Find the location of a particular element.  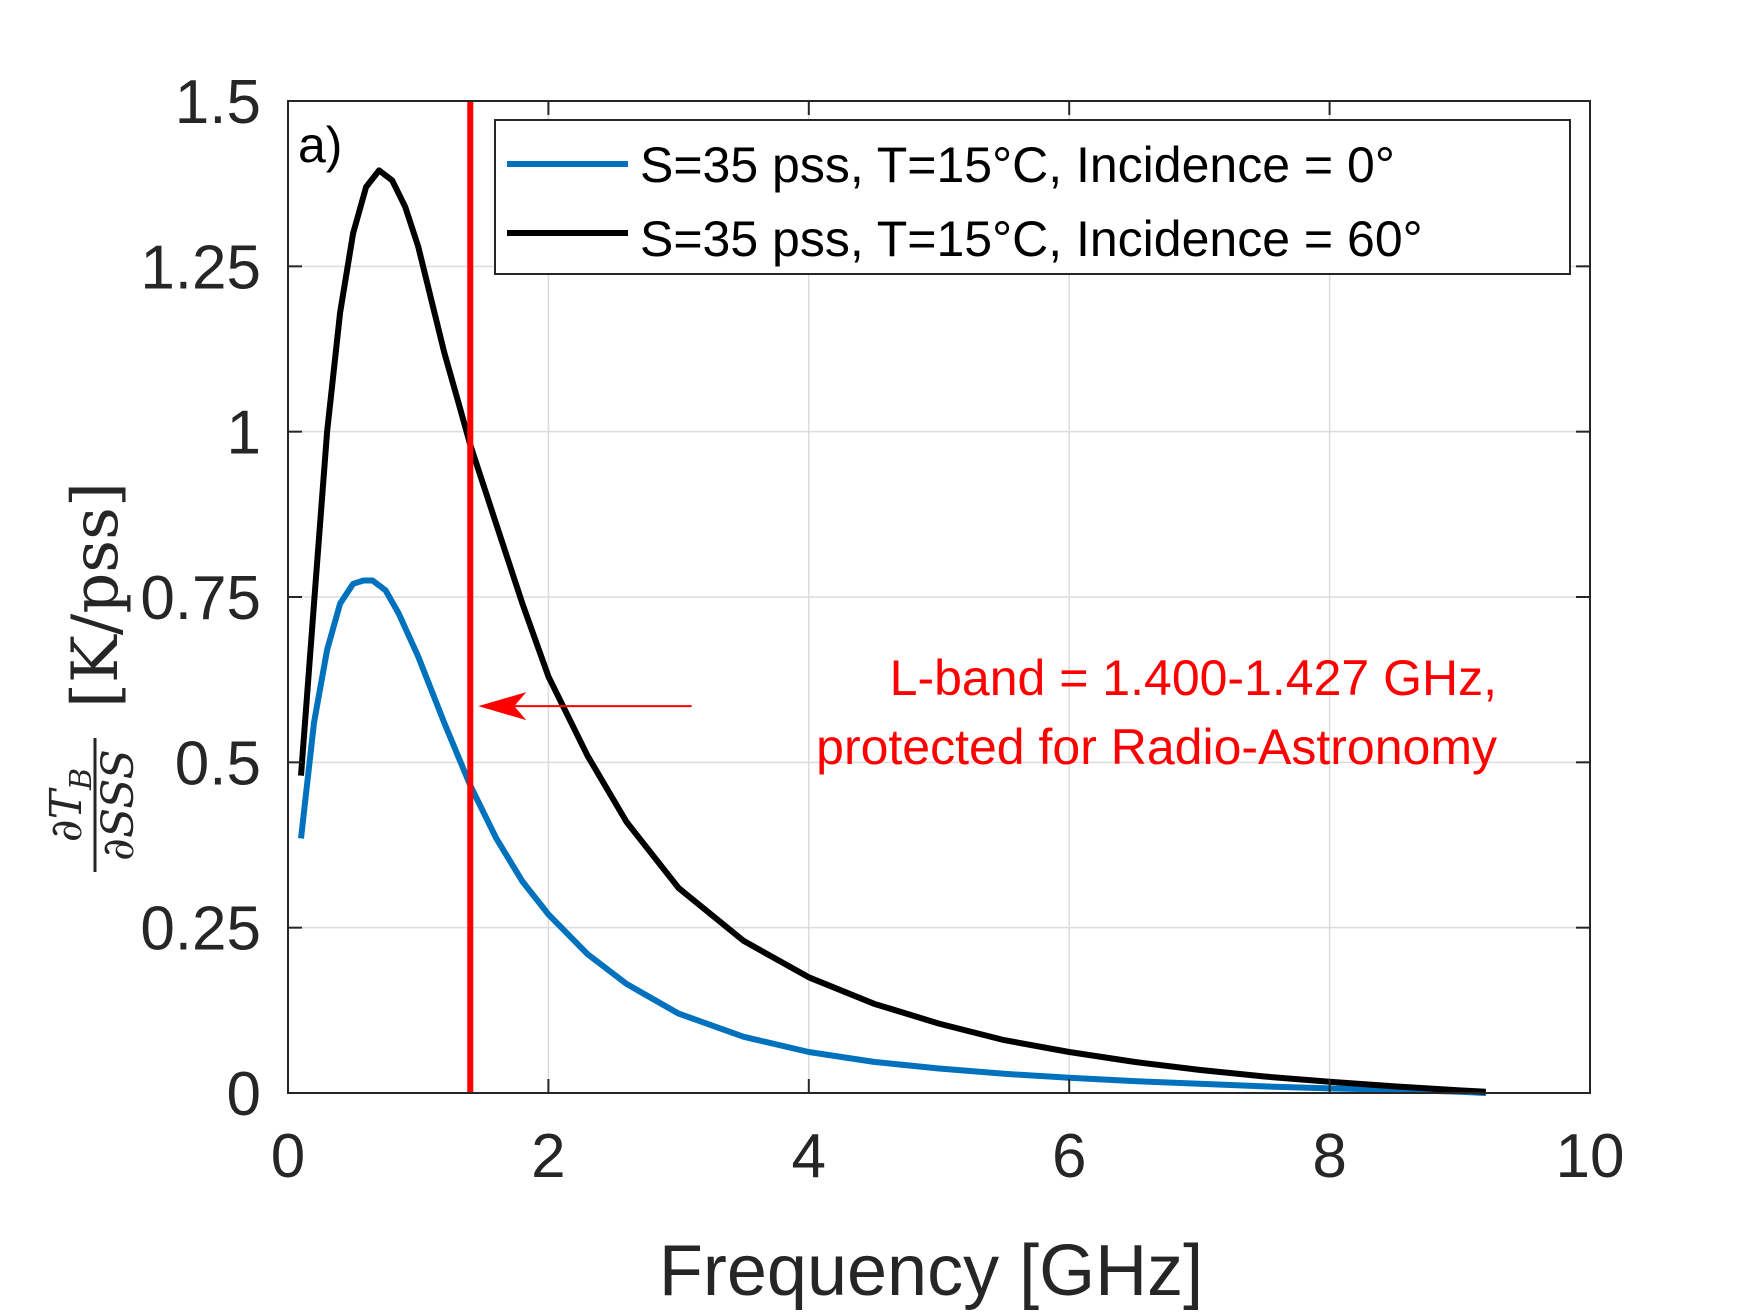

y-axis-title-units: [K/pss] is located at coordinates (96, 595).